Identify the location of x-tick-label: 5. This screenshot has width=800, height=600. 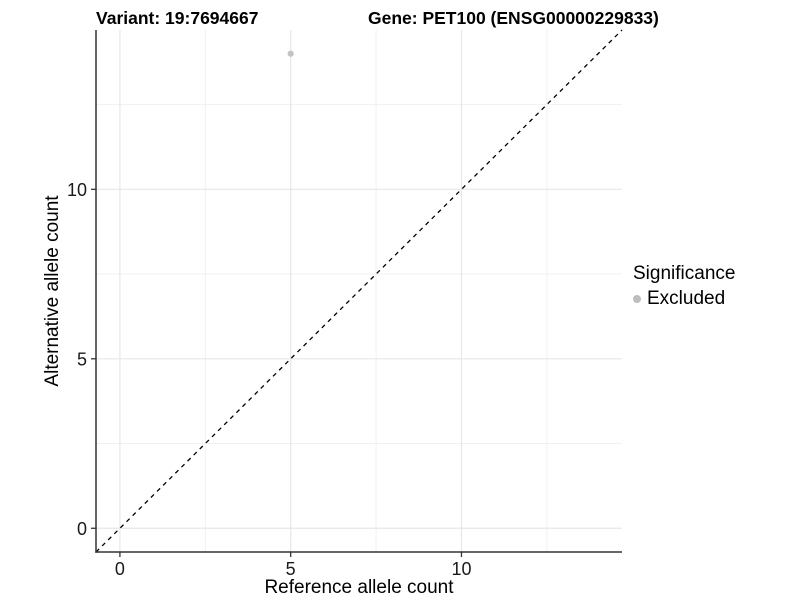
(291, 569).